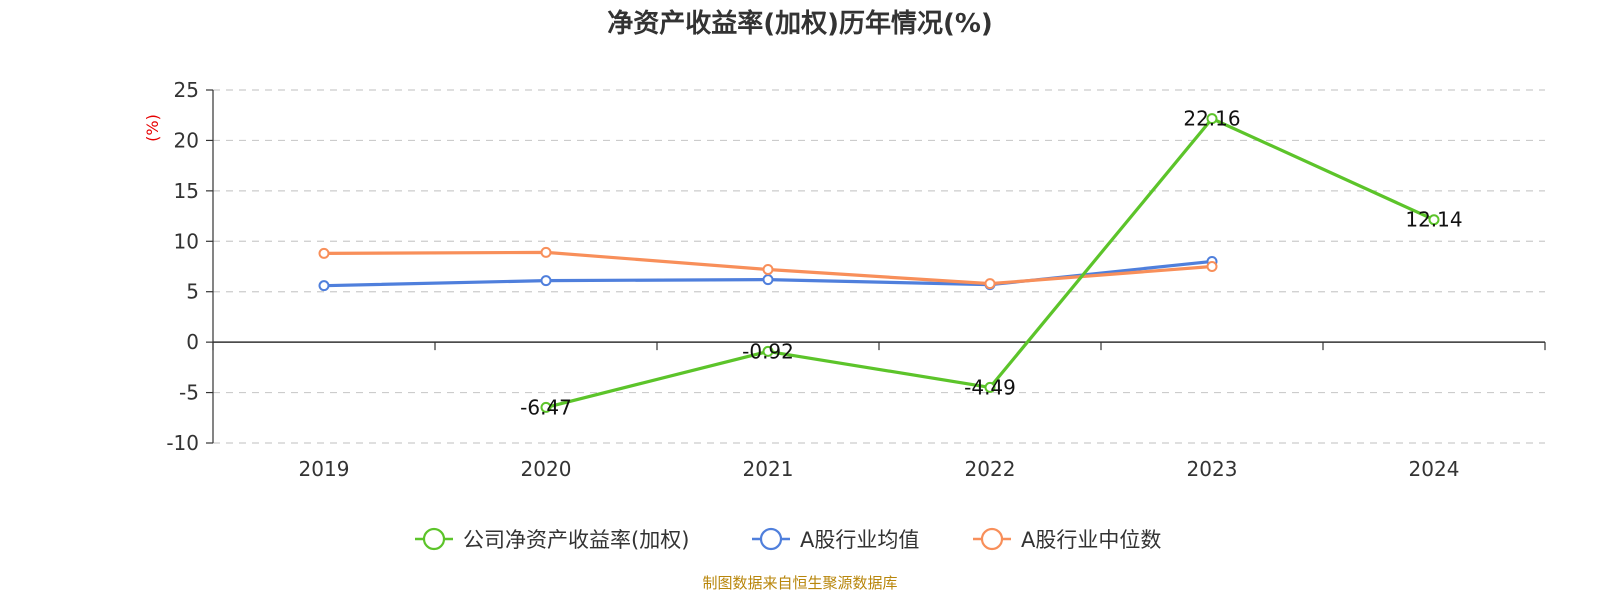 This screenshot has width=1600, height=600. Describe the element at coordinates (324, 469) in the screenshot. I see `x-tick-label-2019: 2019` at that location.